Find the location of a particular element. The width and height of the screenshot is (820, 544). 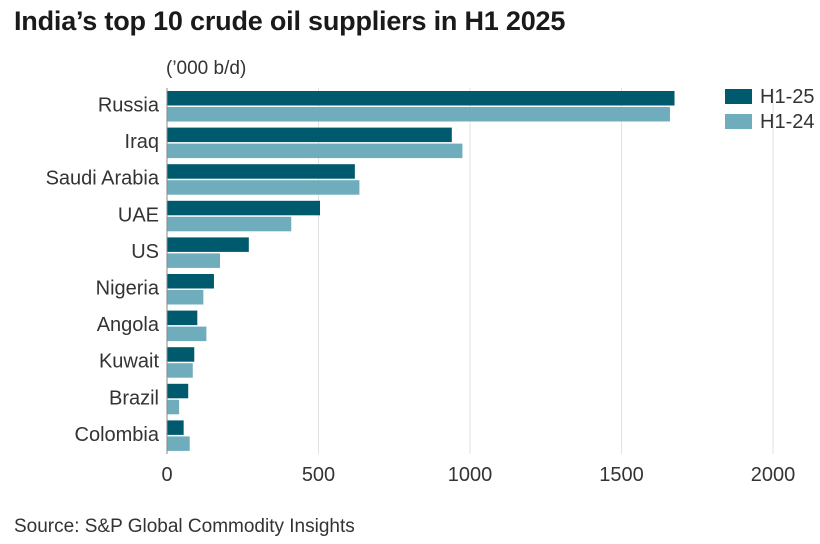

category-label: Iraq is located at coordinates (142, 142).